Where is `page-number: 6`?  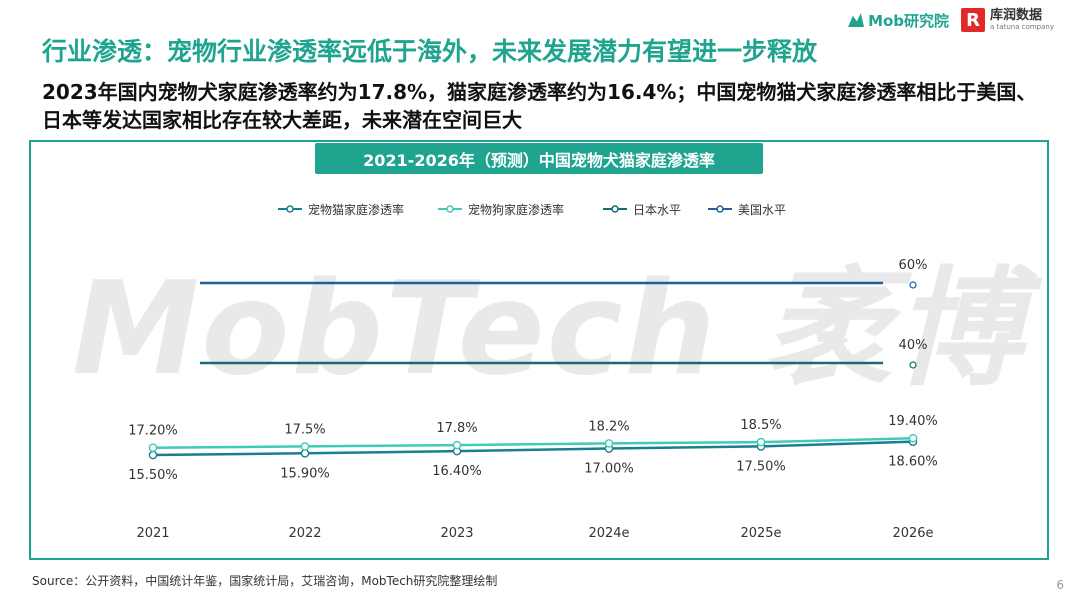 page-number: 6 is located at coordinates (1060, 585).